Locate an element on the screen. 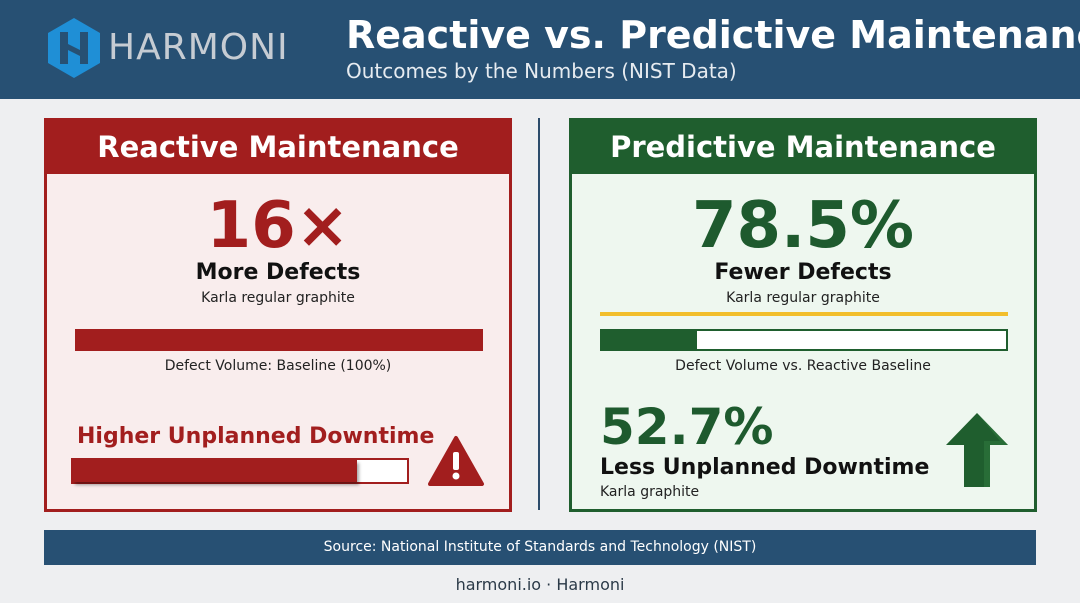 The height and width of the screenshot is (603, 1080). center-divider is located at coordinates (539, 314).